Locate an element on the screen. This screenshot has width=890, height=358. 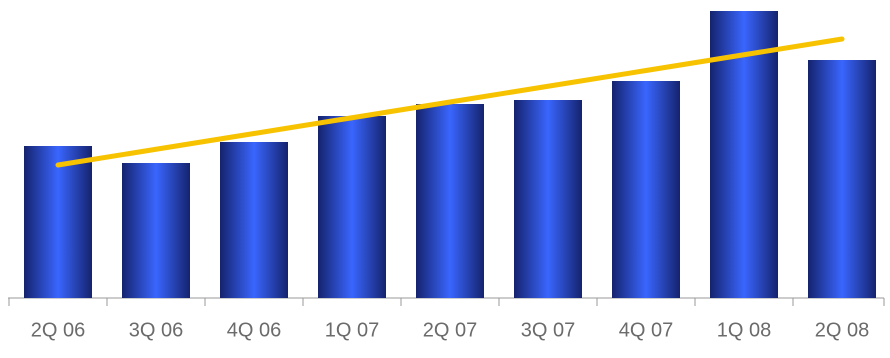
x-tick-label: 3Q 06 is located at coordinates (156, 330).